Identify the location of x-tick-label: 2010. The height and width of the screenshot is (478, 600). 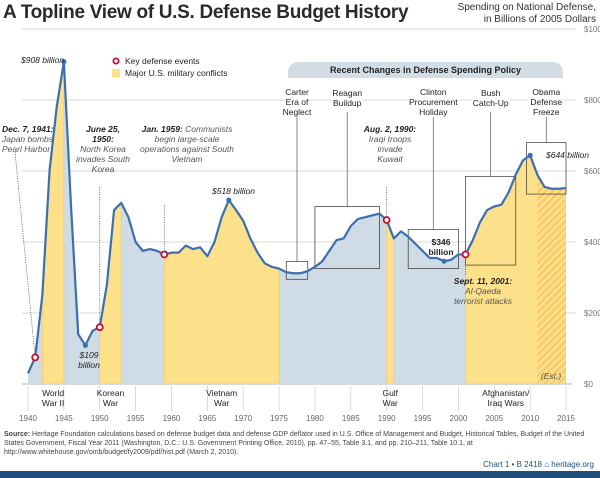
(530, 418).